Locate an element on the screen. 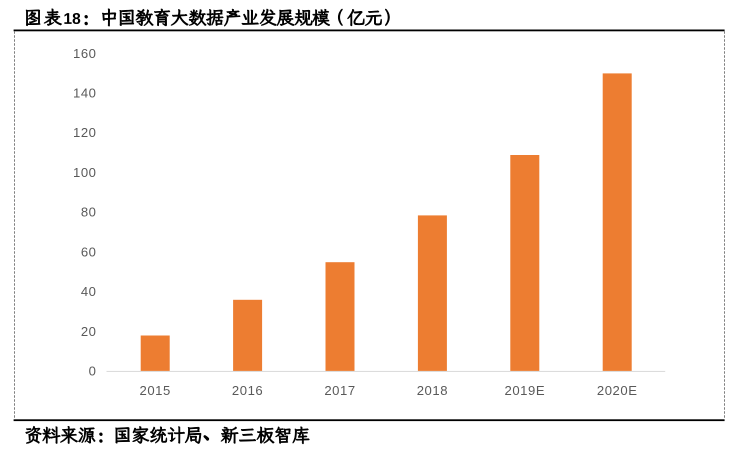 This screenshot has width=744, height=460. svg-text: 2018 is located at coordinates (432, 390).